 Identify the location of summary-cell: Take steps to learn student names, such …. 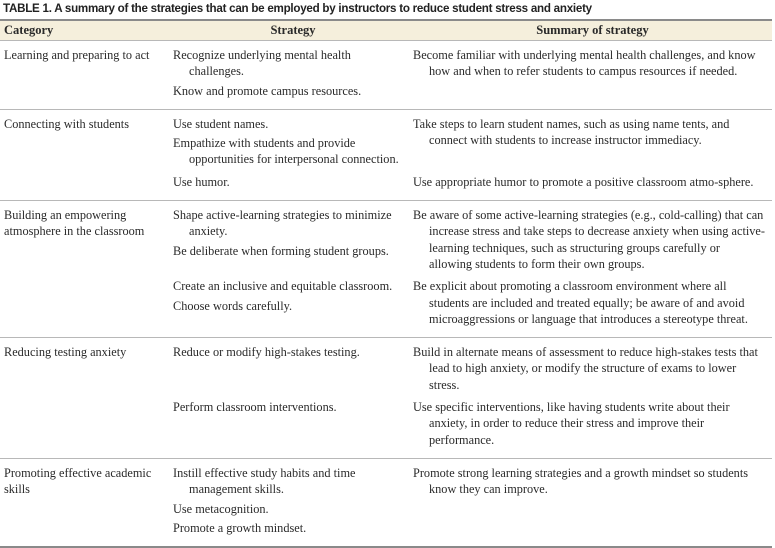
(592, 143).